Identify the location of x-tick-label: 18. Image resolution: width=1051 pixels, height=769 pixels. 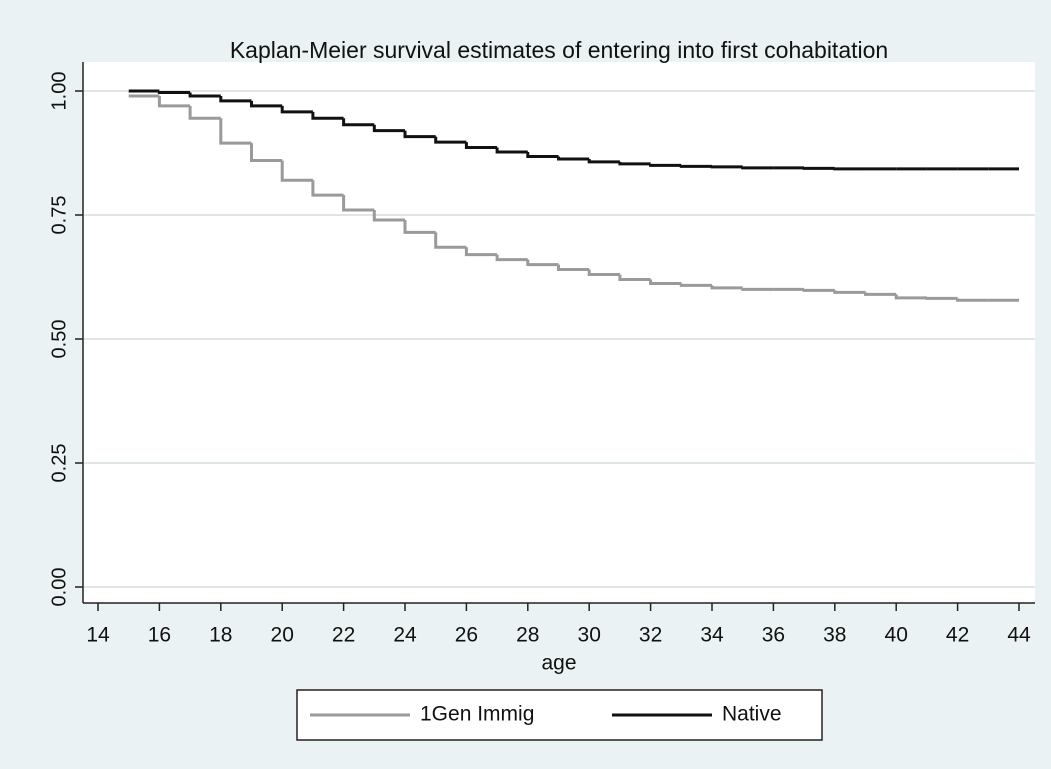
(220, 635).